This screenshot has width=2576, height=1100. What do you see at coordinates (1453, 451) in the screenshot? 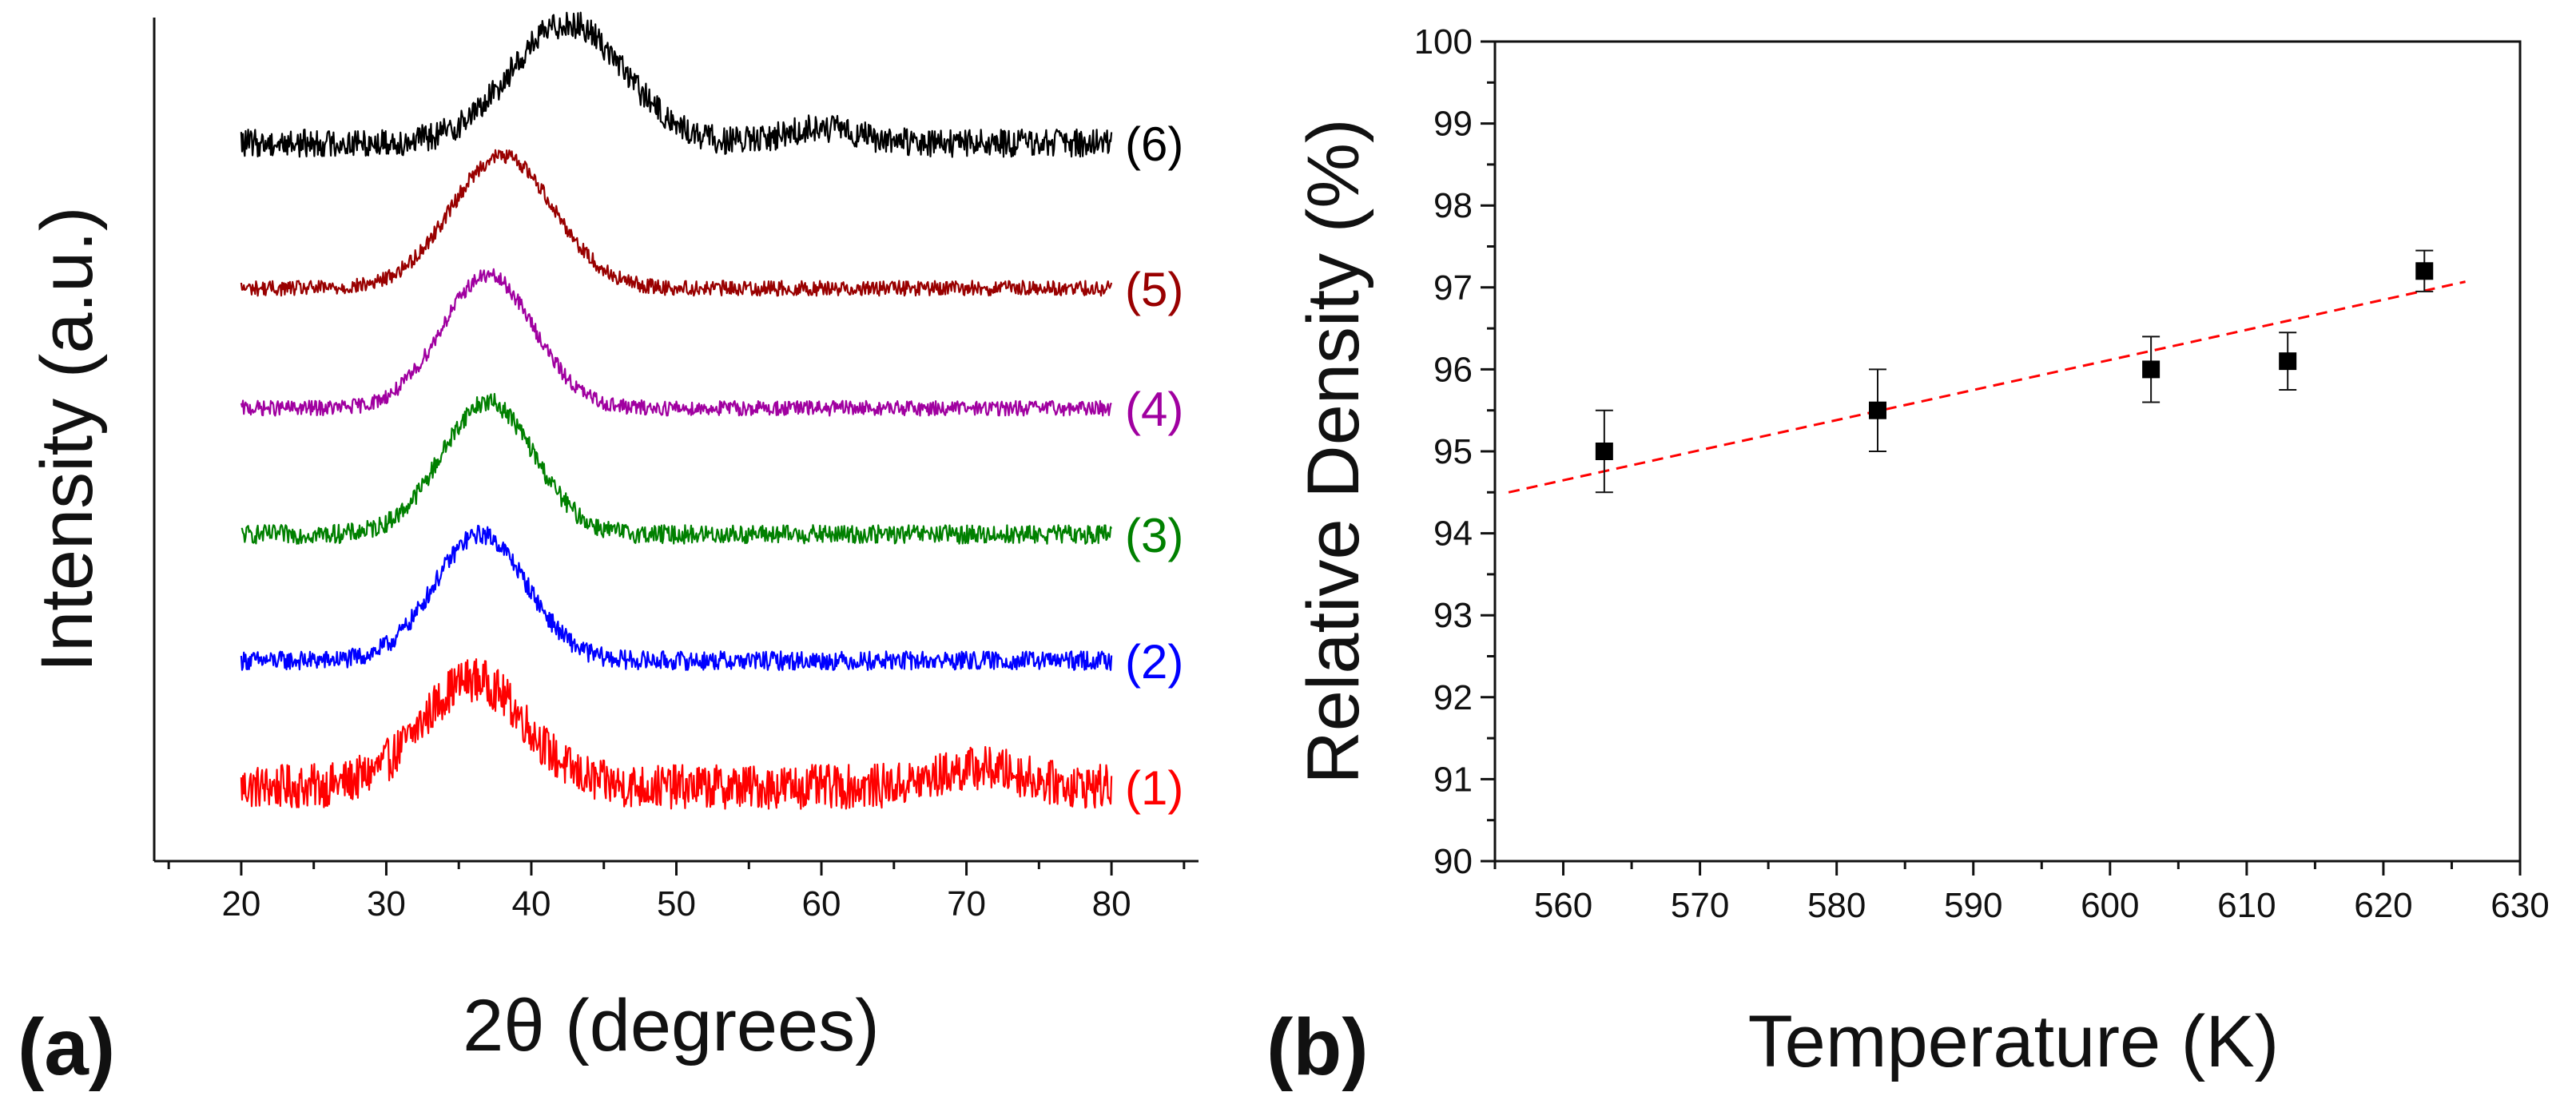
I see `panel-b-y-tick-label: 95` at bounding box center [1453, 451].